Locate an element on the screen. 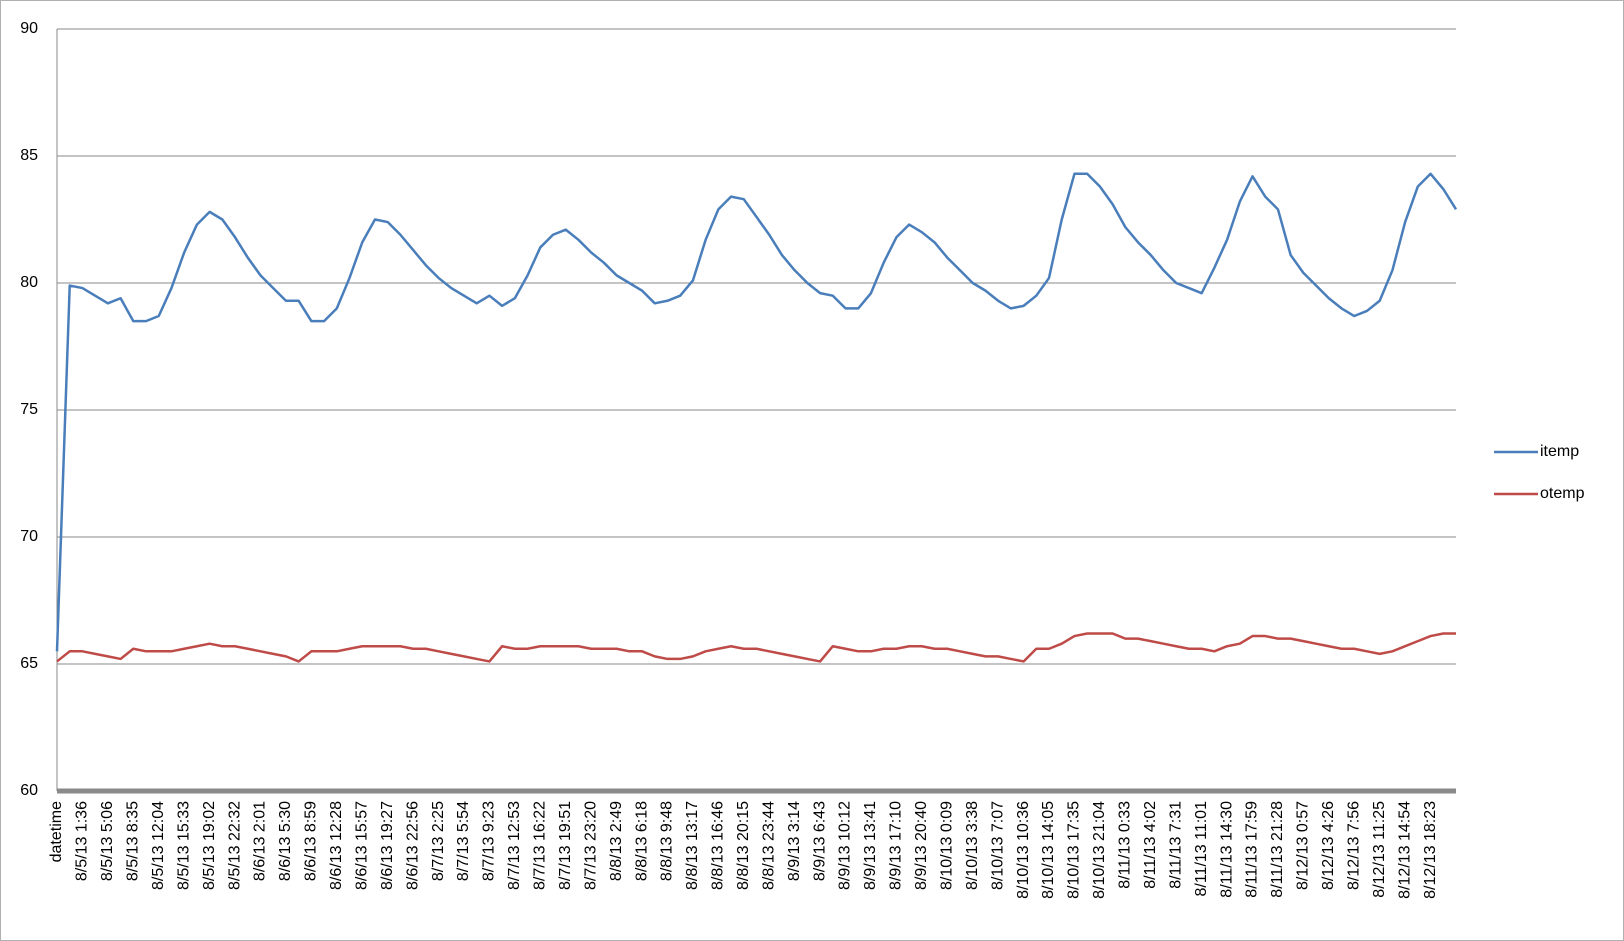  x-tick-label: 8/11/13 17:59 is located at coordinates (1252, 849).